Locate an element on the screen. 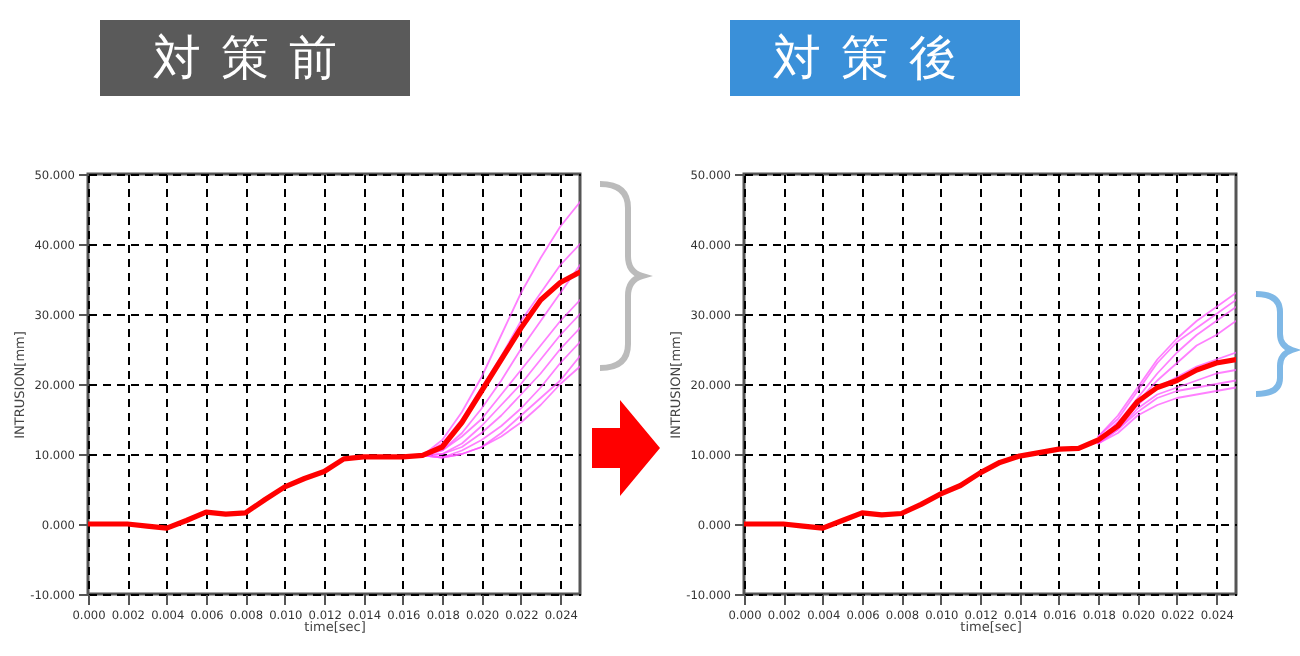 This screenshot has width=1300, height=656. chart-title: 対策前 is located at coordinates (255, 58).